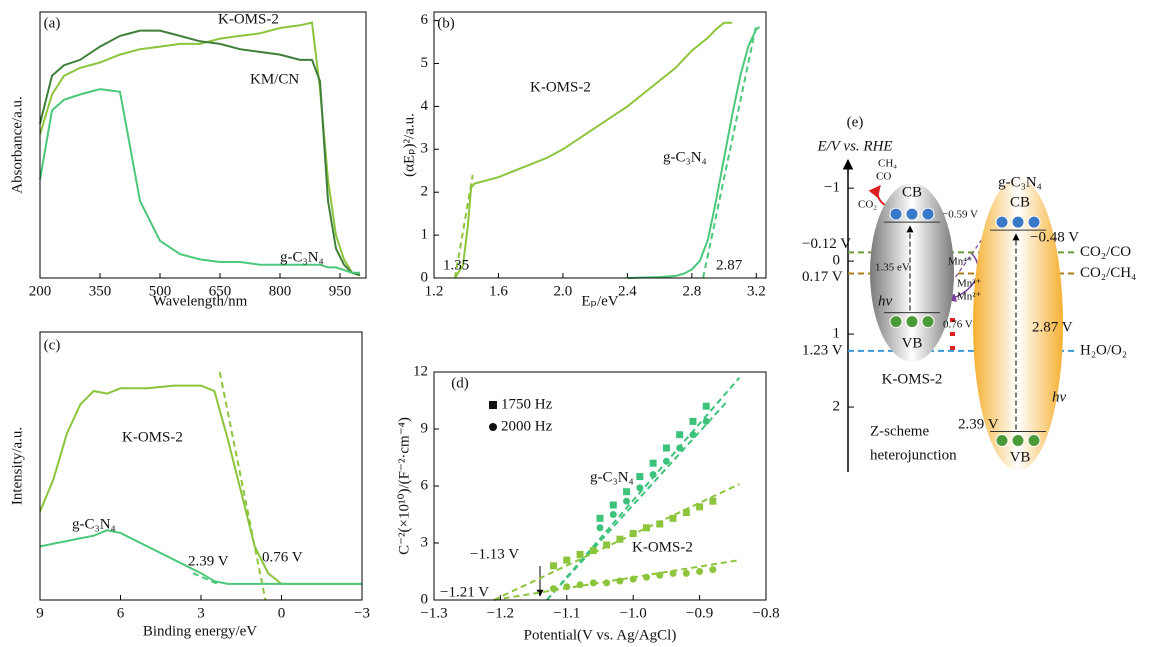  What do you see at coordinates (892, 268) in the screenshot?
I see `gap-value: 1.35 eV` at bounding box center [892, 268].